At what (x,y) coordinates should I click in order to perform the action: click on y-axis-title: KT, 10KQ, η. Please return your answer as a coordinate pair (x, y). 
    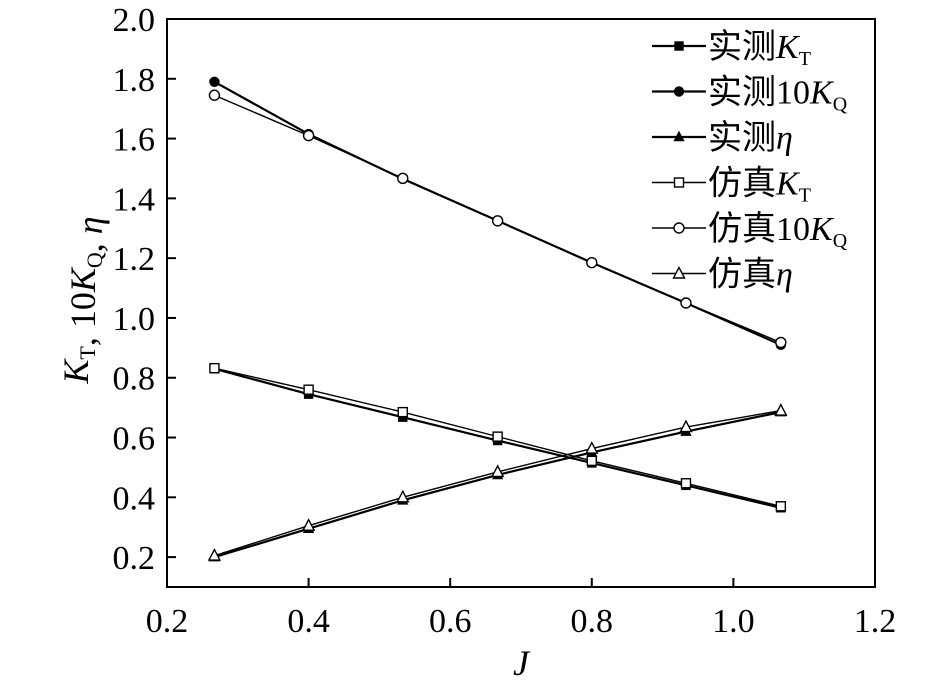
    Looking at the image, I should click on (83, 300).